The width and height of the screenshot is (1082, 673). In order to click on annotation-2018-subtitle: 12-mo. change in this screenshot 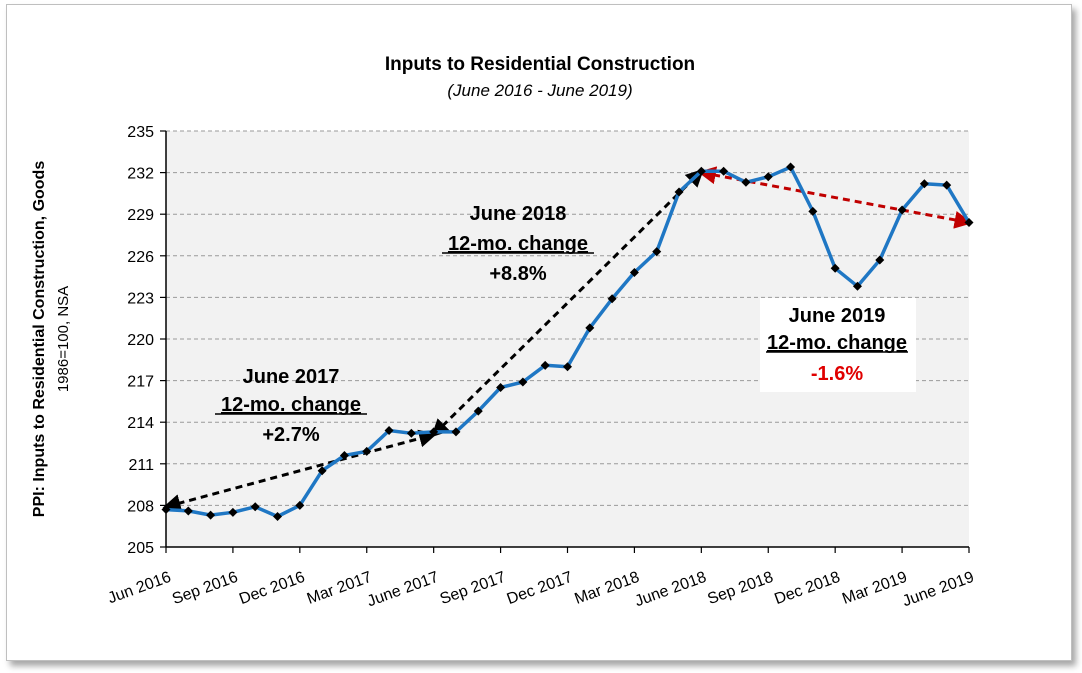, I will do `click(518, 244)`.